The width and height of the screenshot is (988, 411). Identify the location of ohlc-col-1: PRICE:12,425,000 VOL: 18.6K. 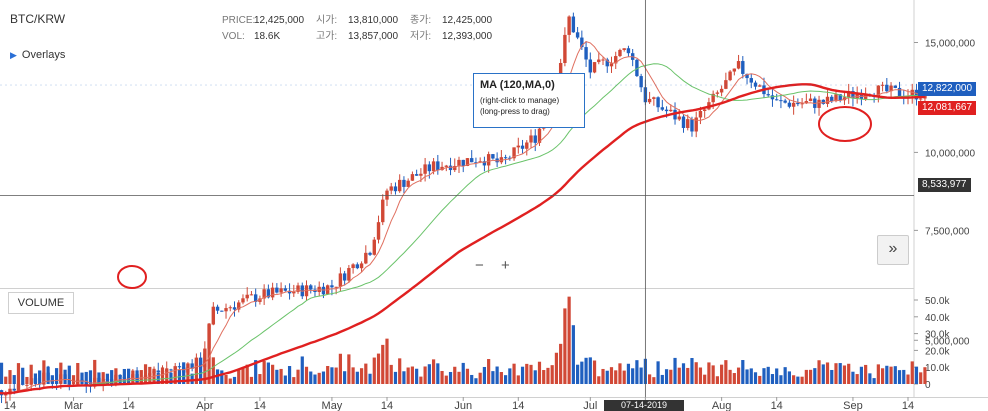
(263, 29).